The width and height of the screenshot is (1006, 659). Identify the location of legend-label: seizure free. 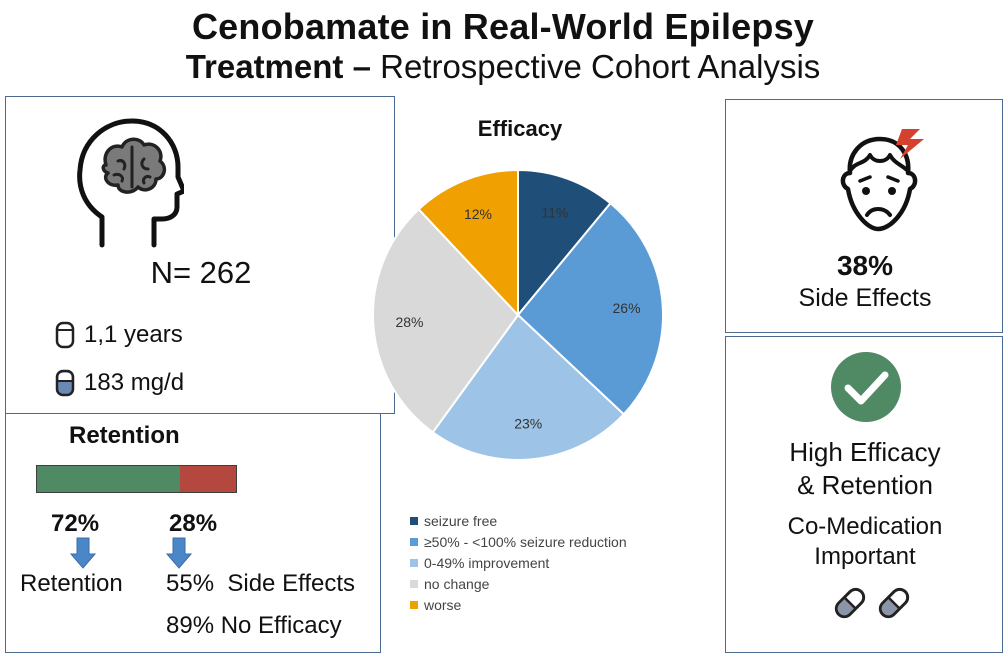
(461, 520).